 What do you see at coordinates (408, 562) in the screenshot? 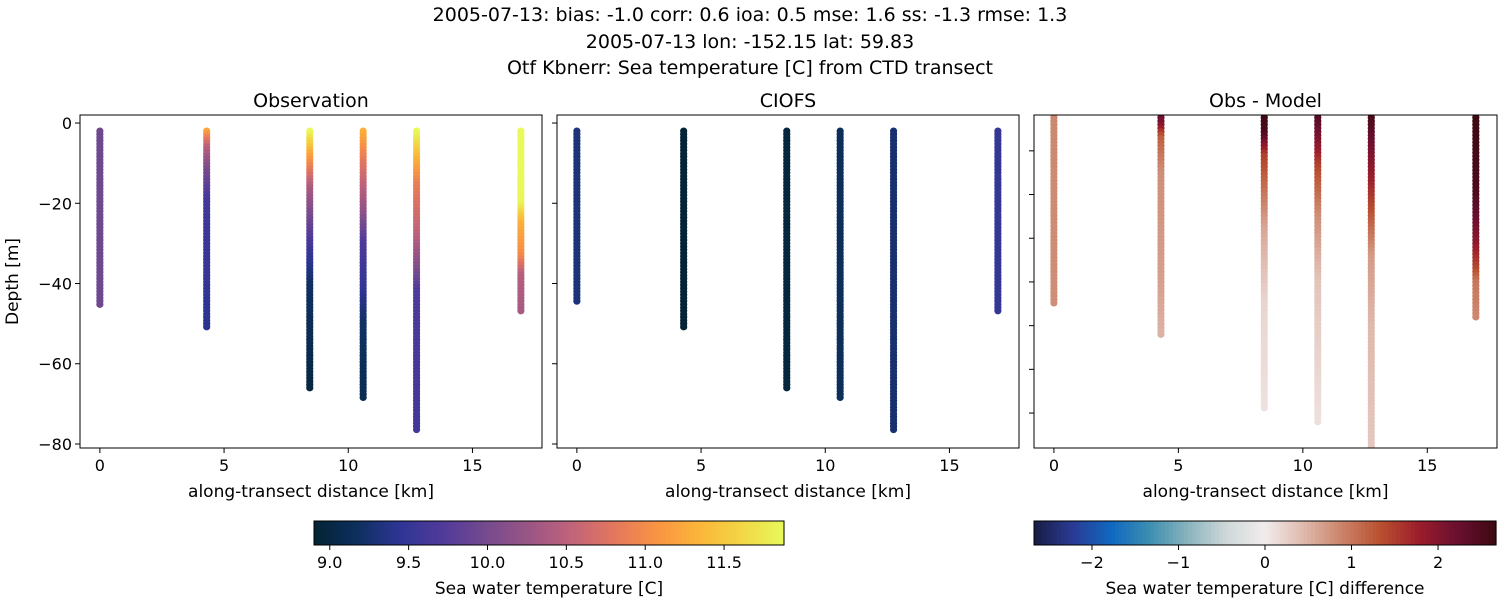
I see `colorbar-tick-label: 9.5` at bounding box center [408, 562].